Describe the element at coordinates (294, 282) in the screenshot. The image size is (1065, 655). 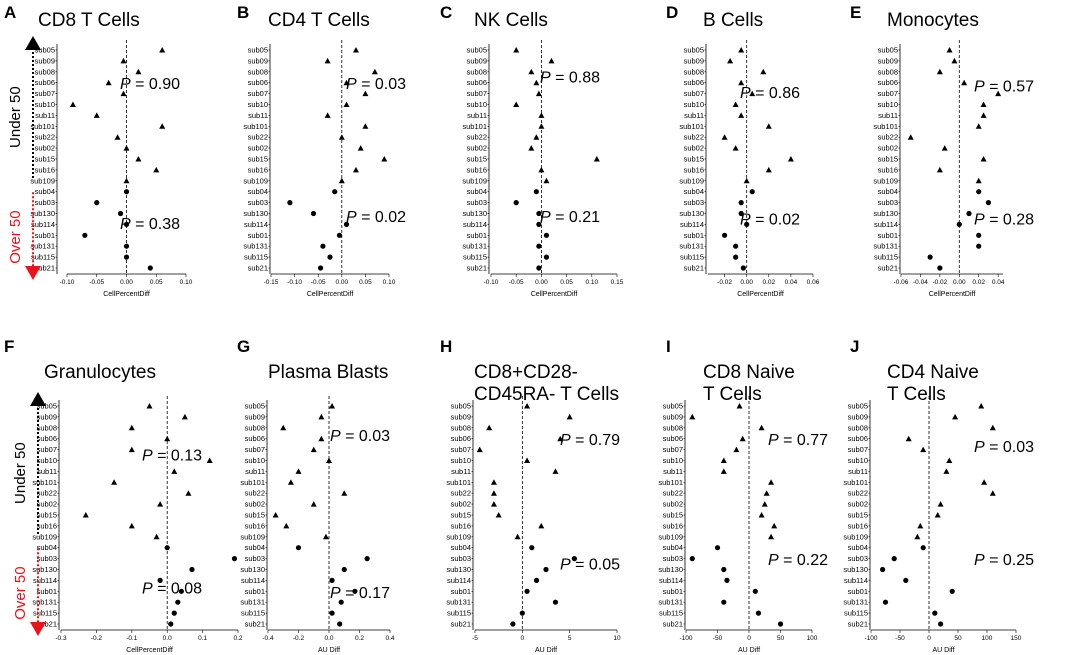
I see `x-tick-label: -0.10` at that location.